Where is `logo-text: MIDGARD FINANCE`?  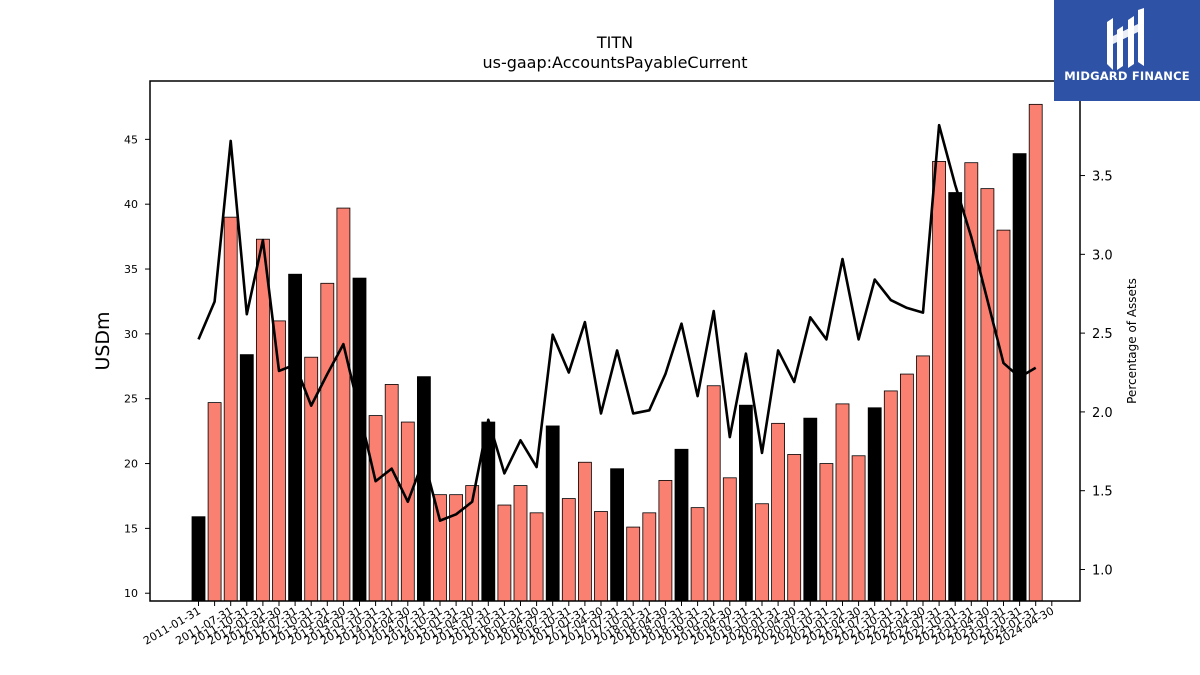 logo-text: MIDGARD FINANCE is located at coordinates (1127, 76).